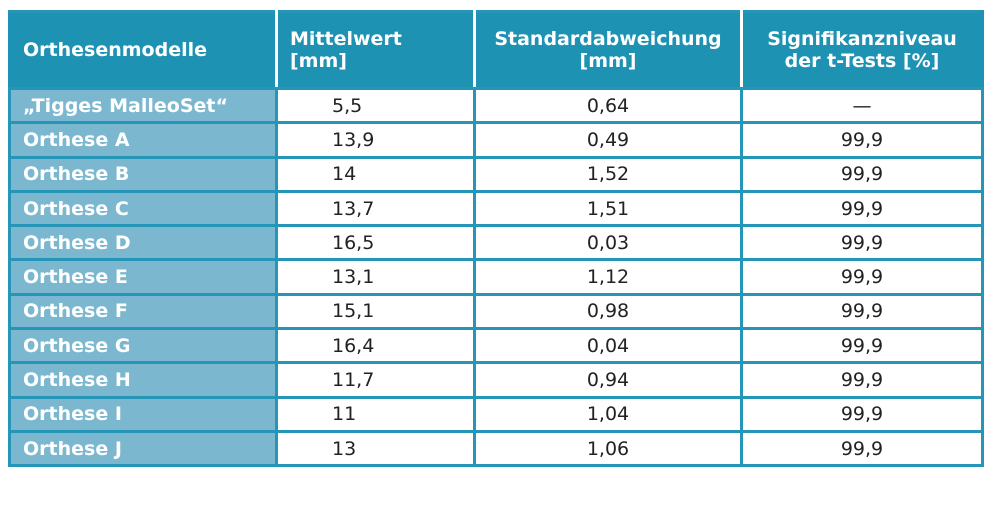  What do you see at coordinates (608, 414) in the screenshot?
I see `table-cell: 1,04` at bounding box center [608, 414].